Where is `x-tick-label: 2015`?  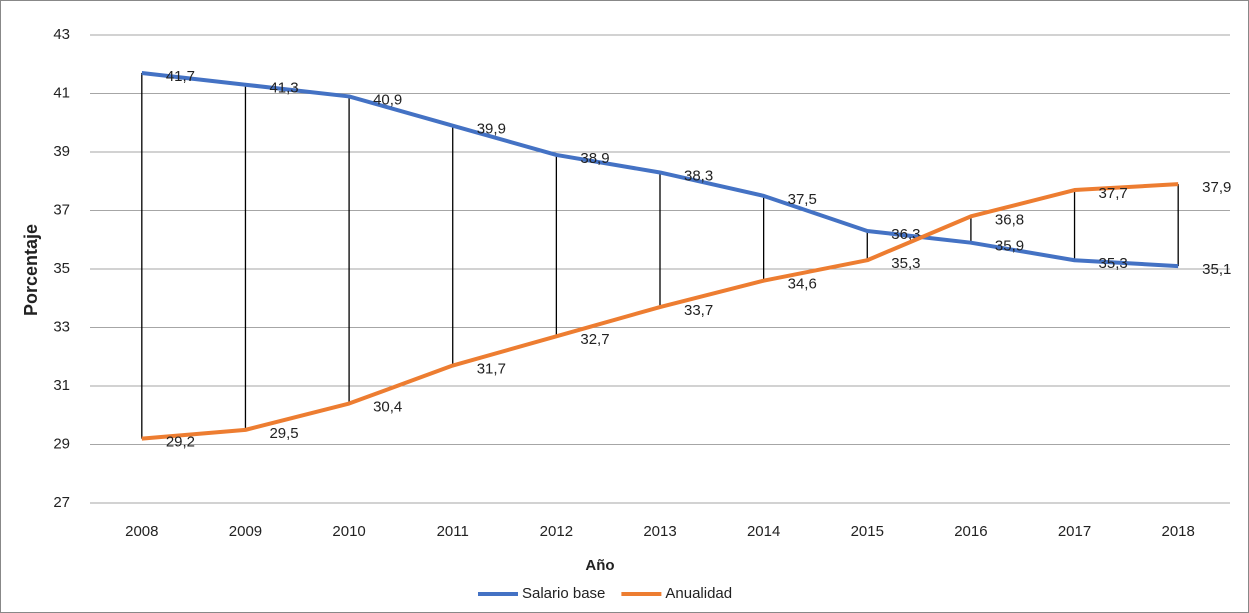 x-tick-label: 2015 is located at coordinates (867, 531).